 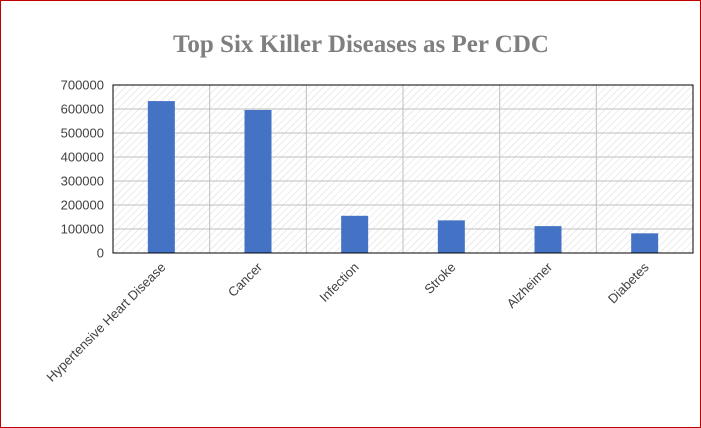 What do you see at coordinates (82, 229) in the screenshot?
I see `y-tick-label: 100000` at bounding box center [82, 229].